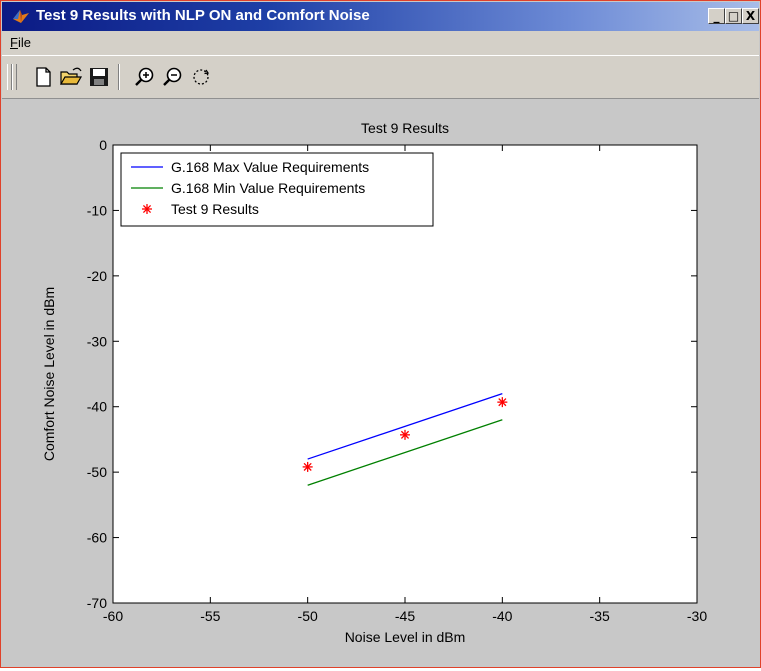 This screenshot has width=761, height=671. I want to click on chart-marks, so click(405, 439).